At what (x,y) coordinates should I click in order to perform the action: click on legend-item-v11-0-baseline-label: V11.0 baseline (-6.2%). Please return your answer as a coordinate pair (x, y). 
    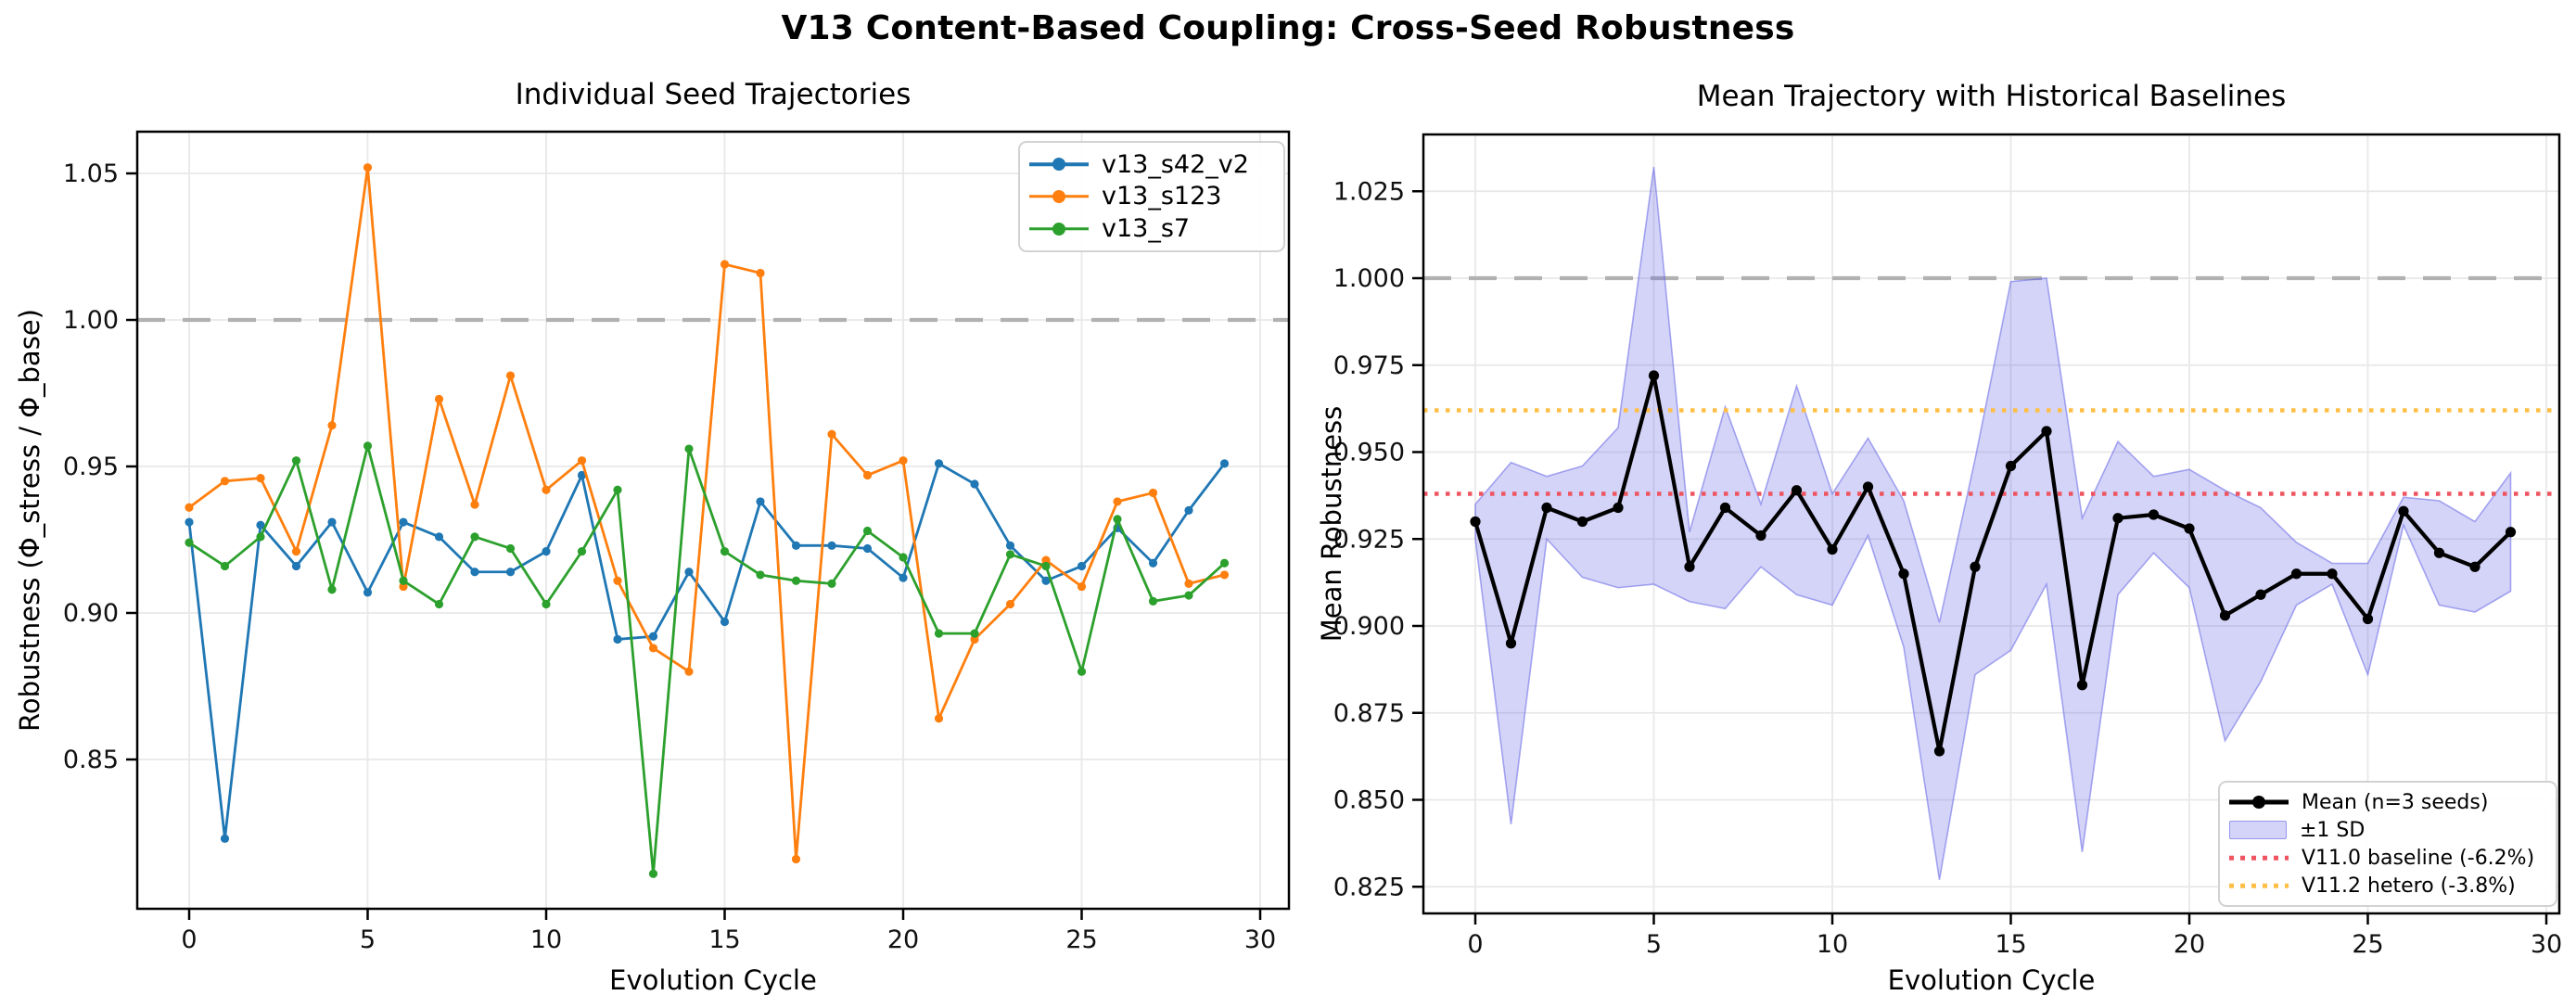
    Looking at the image, I should click on (2419, 858).